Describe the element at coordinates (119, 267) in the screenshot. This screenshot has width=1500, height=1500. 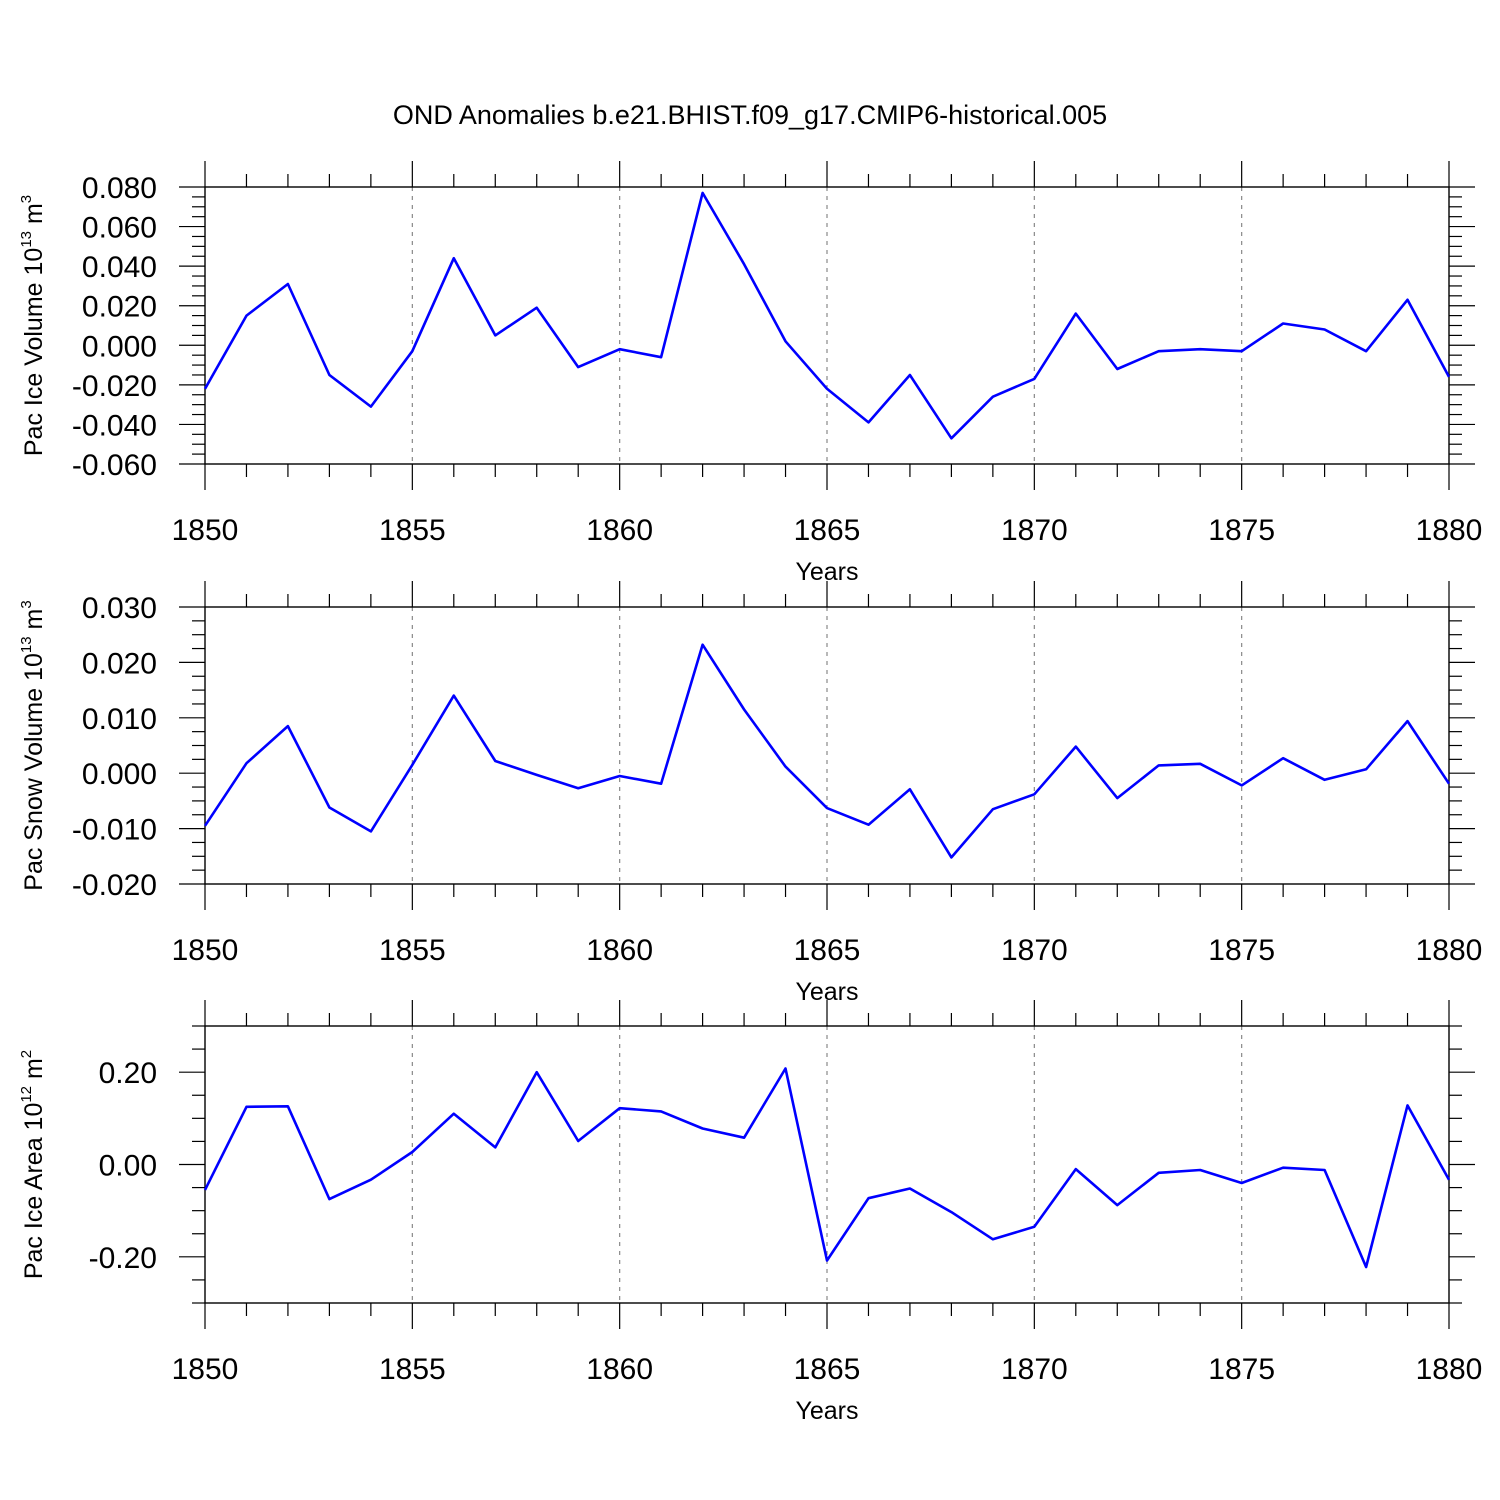
I see `y-tick-label: 0.040` at that location.